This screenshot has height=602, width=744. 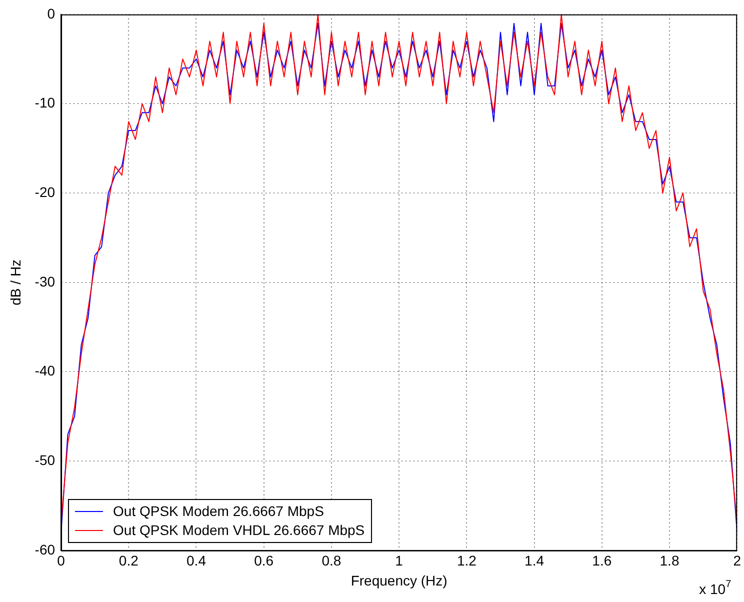 I want to click on y-tick-label: -60, so click(x=45, y=549).